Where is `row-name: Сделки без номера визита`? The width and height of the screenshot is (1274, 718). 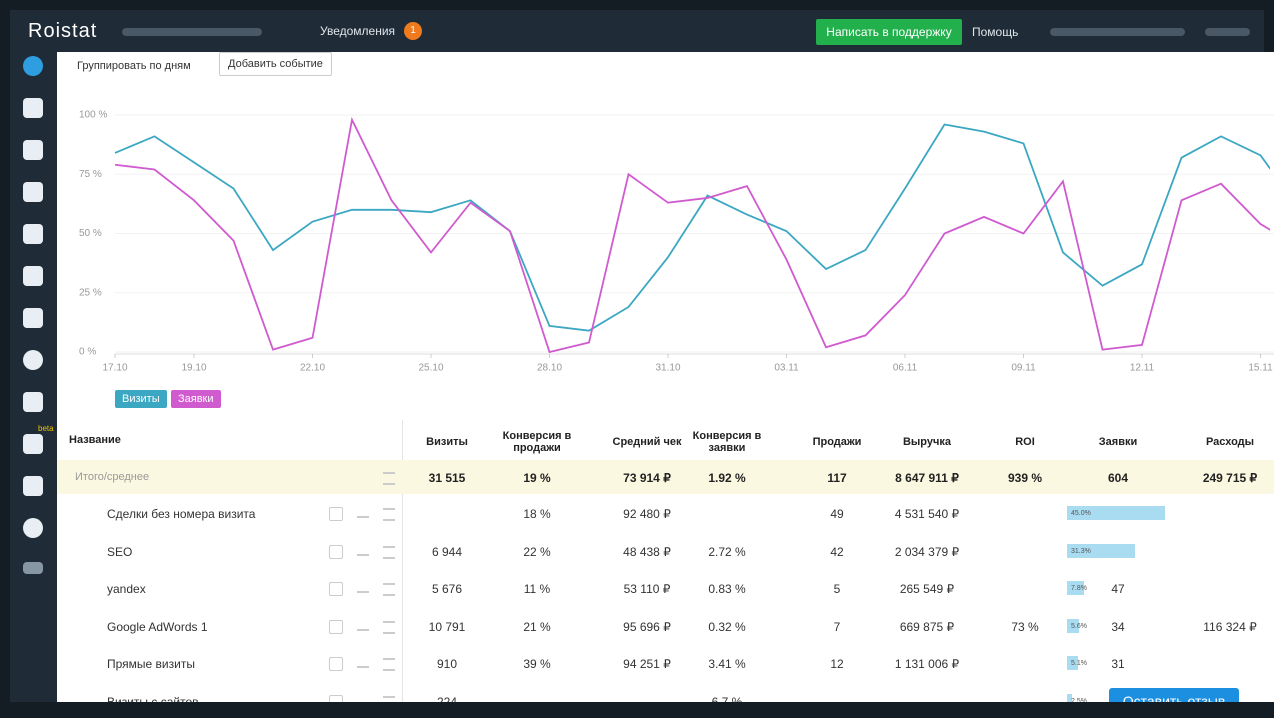 row-name: Сделки без номера визита is located at coordinates (181, 514).